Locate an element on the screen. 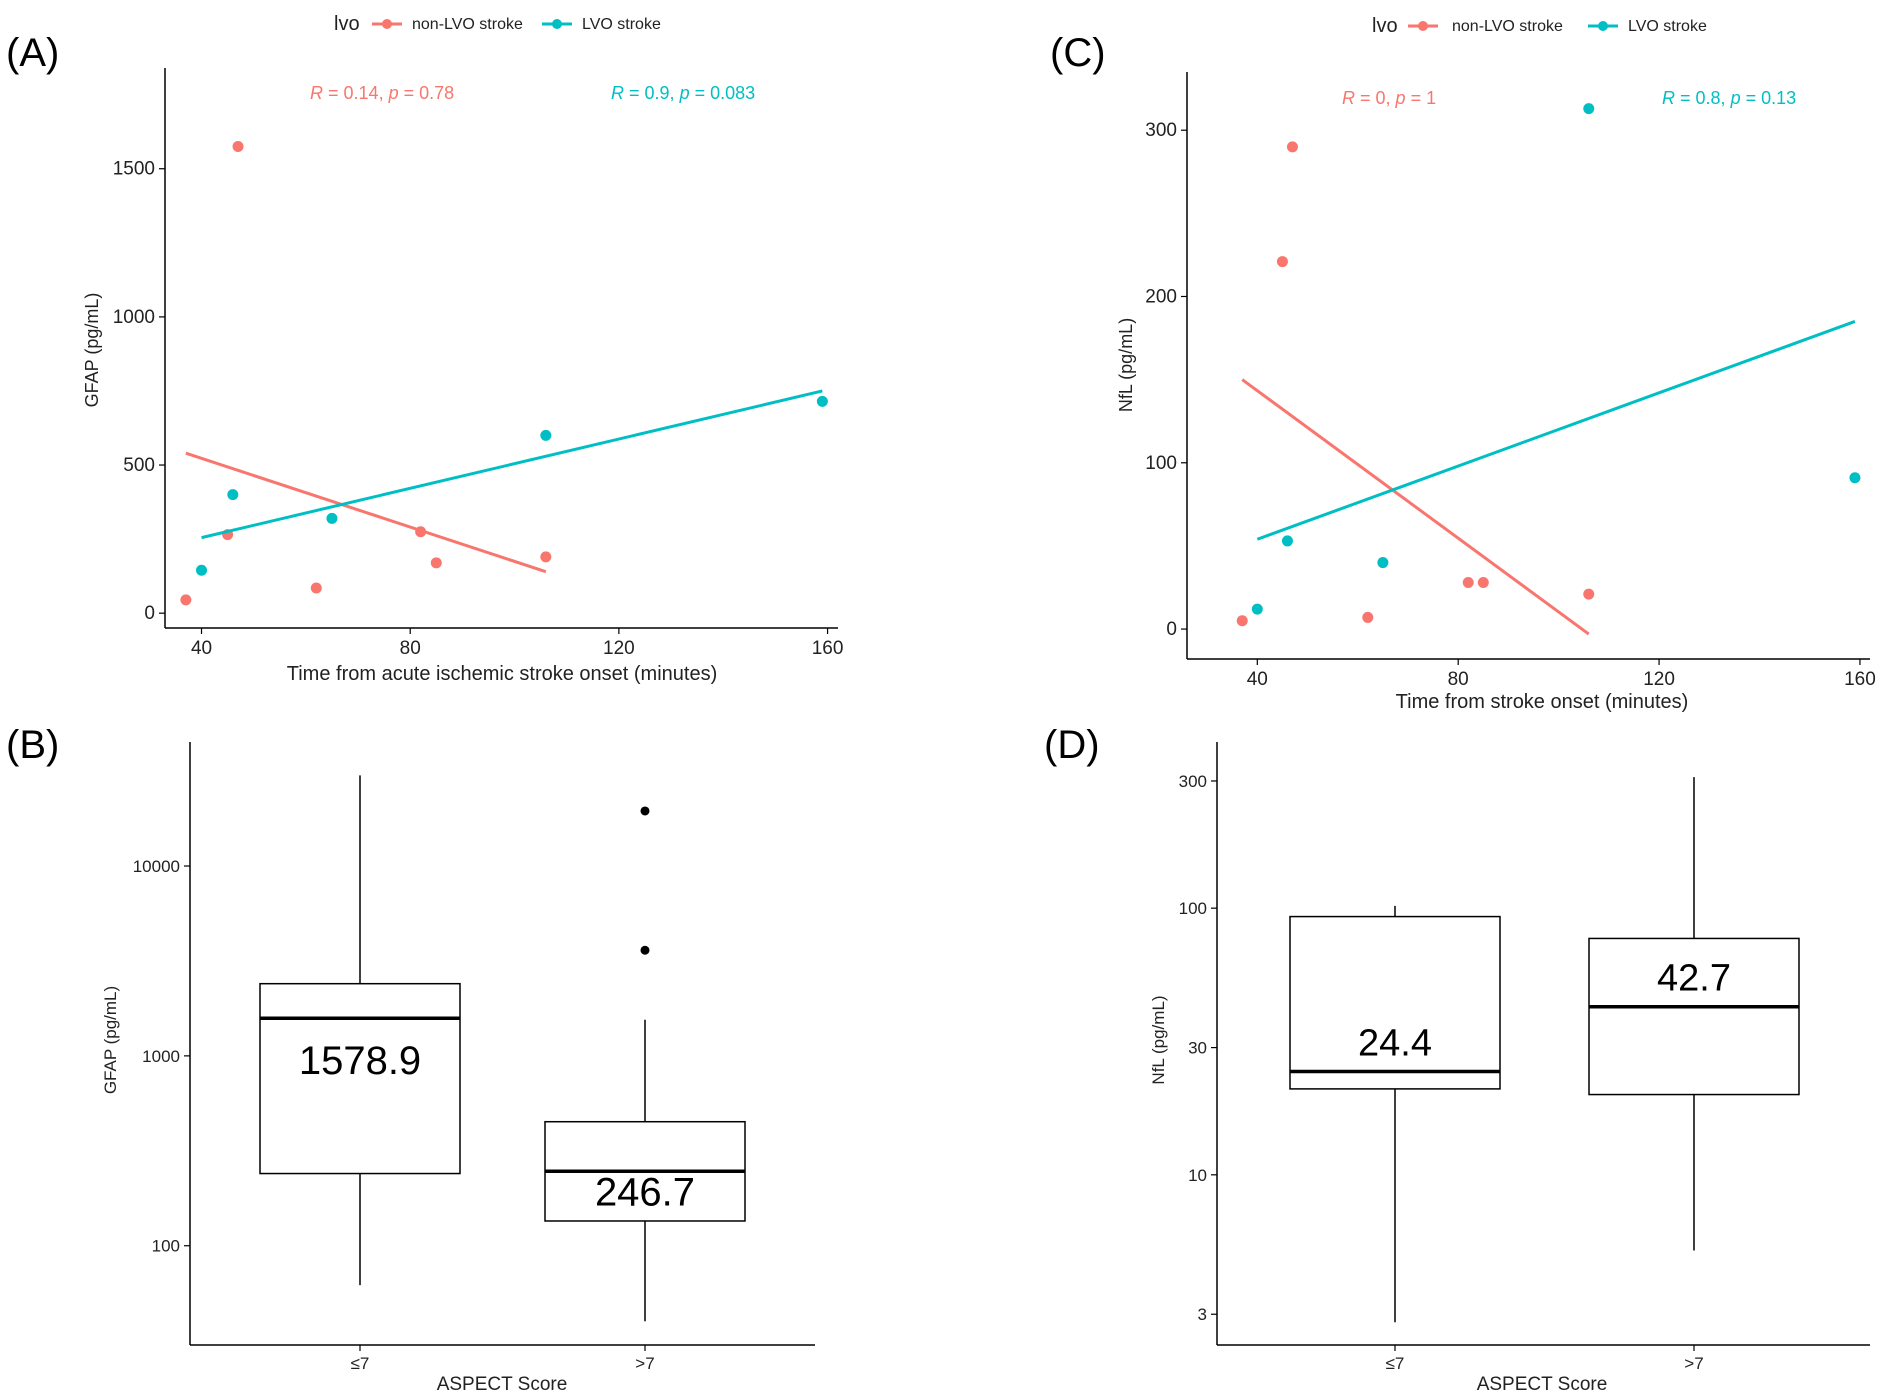 This screenshot has height=1397, width=1902. x-tick-label-c: 160 is located at coordinates (1860, 679).